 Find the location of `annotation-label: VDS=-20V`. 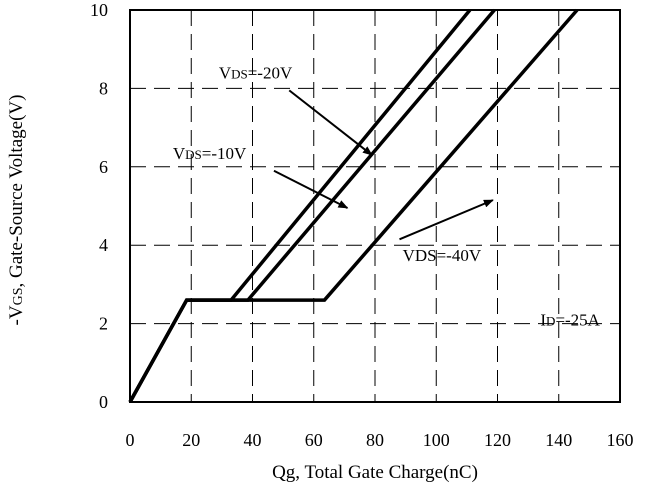

annotation-label: VDS=-20V is located at coordinates (256, 73).